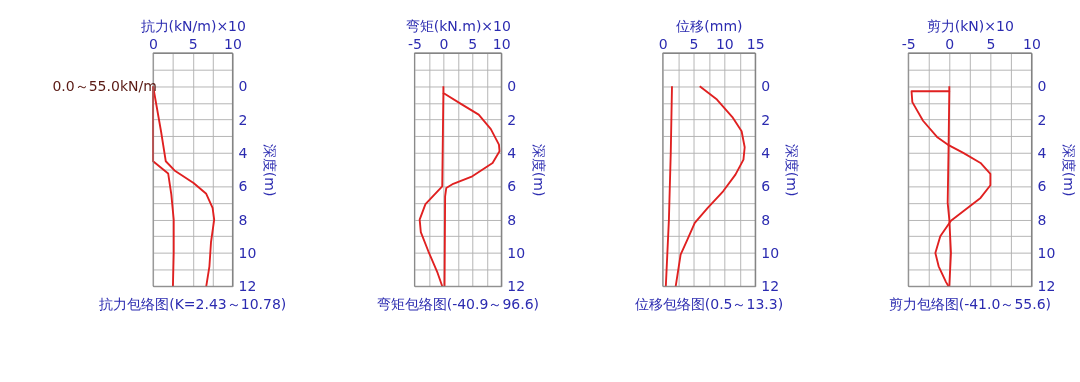 Image resolution: width=1080 pixels, height=382 pixels. I want to click on text: 弯矩包络图(-40.9～96.6), so click(458, 303).